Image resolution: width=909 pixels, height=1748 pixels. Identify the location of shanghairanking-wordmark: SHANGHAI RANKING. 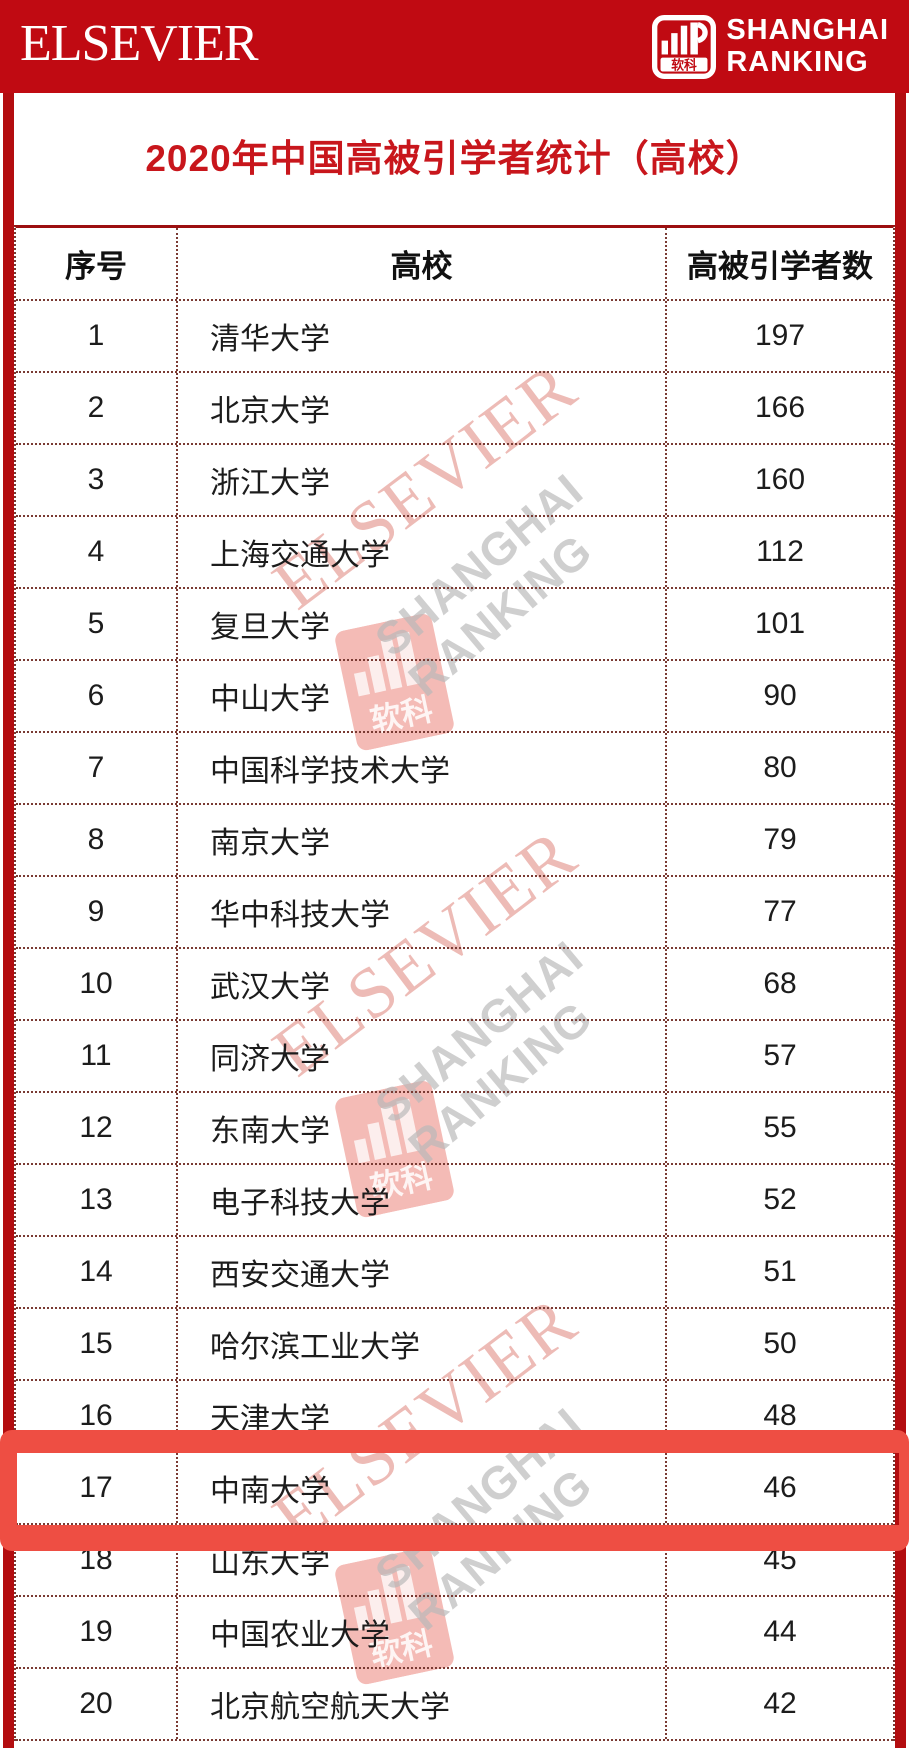
(807, 46).